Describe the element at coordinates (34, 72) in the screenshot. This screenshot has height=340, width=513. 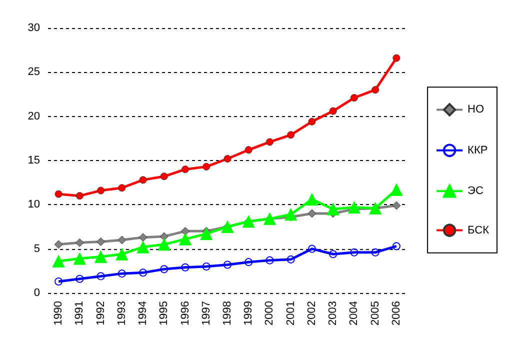
I see `y-tick-label: 25` at that location.